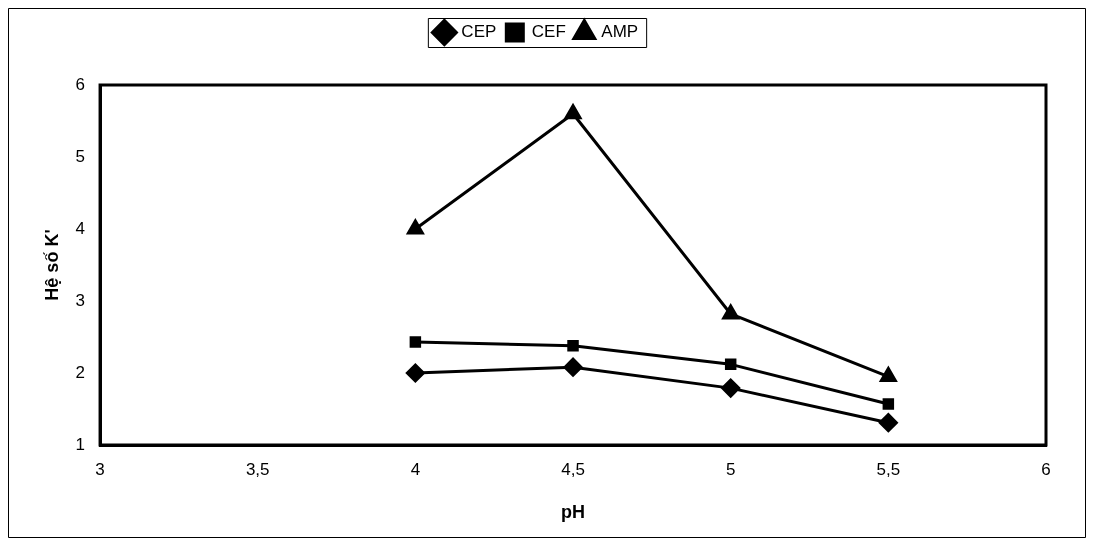 The width and height of the screenshot is (1094, 546). I want to click on y-tick-label: 3, so click(80, 300).